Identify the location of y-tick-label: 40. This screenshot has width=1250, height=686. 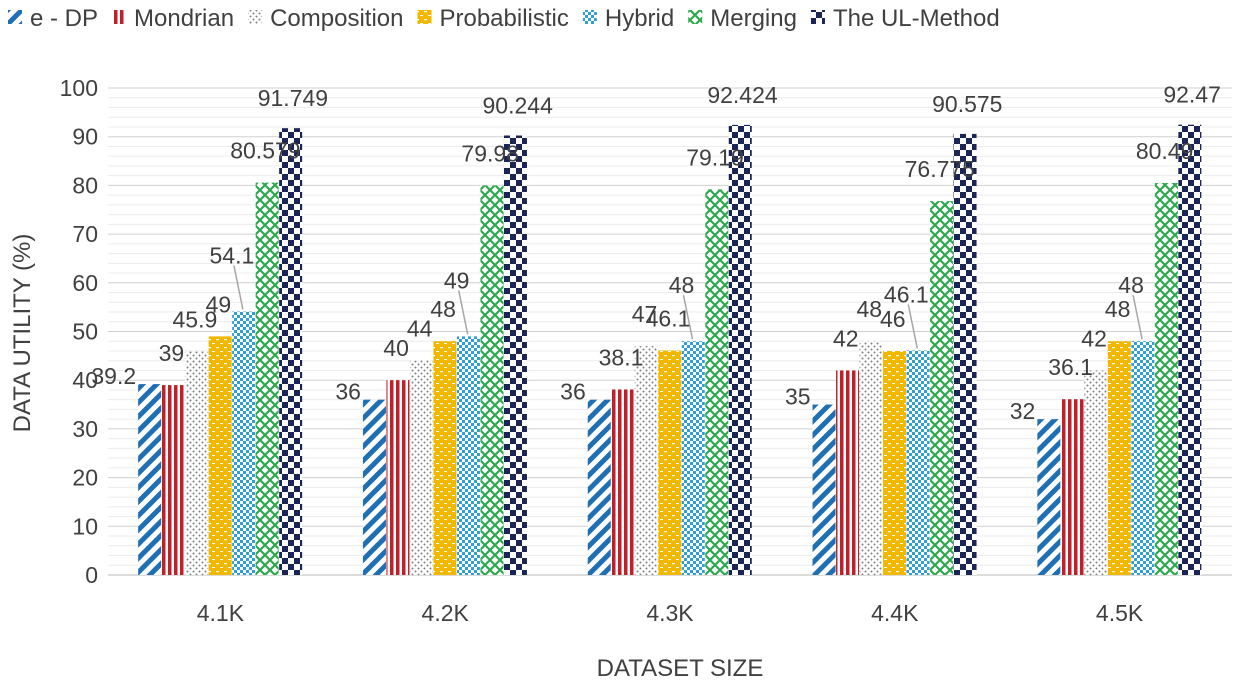
(85, 380).